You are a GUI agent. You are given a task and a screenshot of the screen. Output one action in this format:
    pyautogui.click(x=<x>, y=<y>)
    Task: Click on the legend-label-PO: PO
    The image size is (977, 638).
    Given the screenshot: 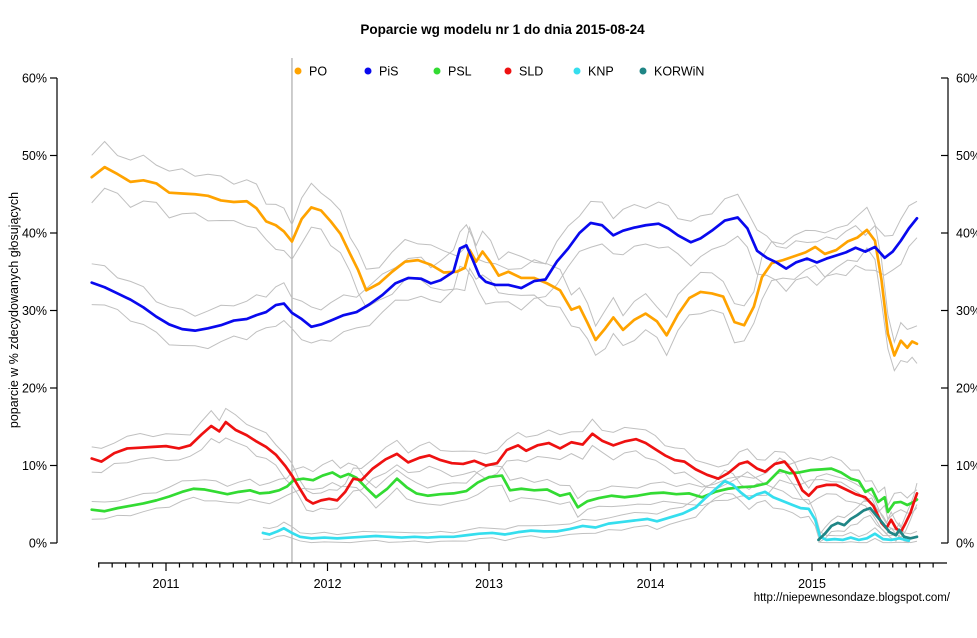 What is the action you would take?
    pyautogui.click(x=318, y=72)
    